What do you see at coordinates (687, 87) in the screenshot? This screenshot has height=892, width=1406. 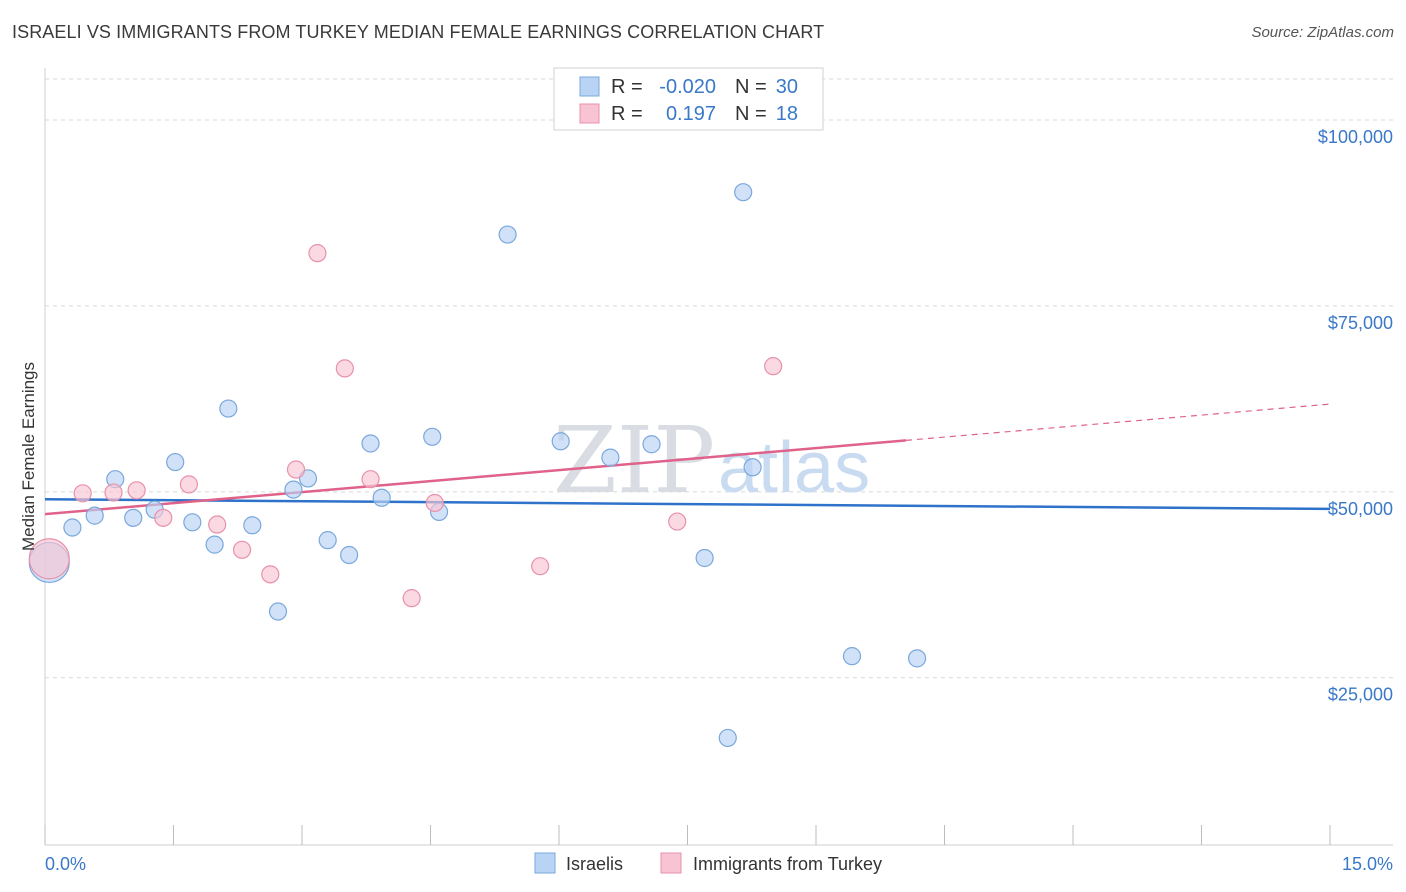 I see `legend-r-value-israelis: -0.020` at bounding box center [687, 87].